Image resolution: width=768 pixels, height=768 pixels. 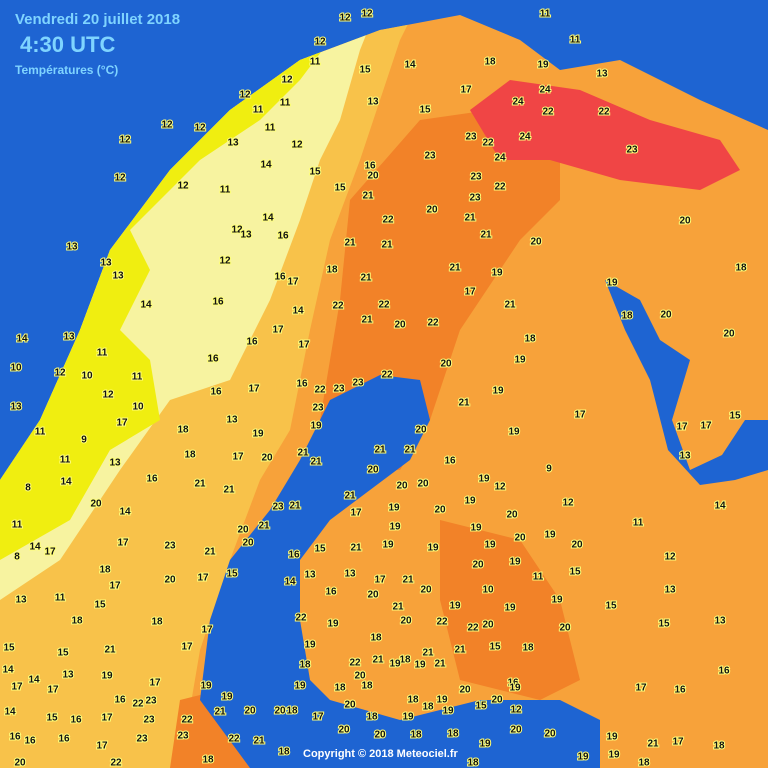 What do you see at coordinates (381, 754) in the screenshot?
I see `copyright: Copyright © 2018 Meteociel.fr` at bounding box center [381, 754].